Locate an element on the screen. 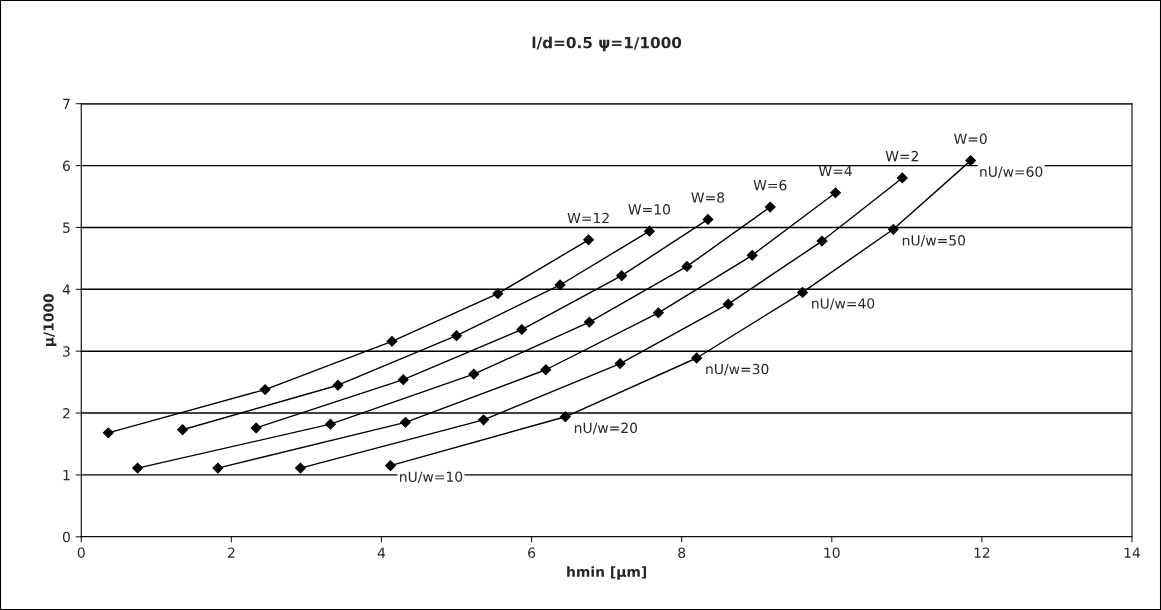 This screenshot has height=610, width=1161. y-axis-title: μ/1000 is located at coordinates (50, 320).